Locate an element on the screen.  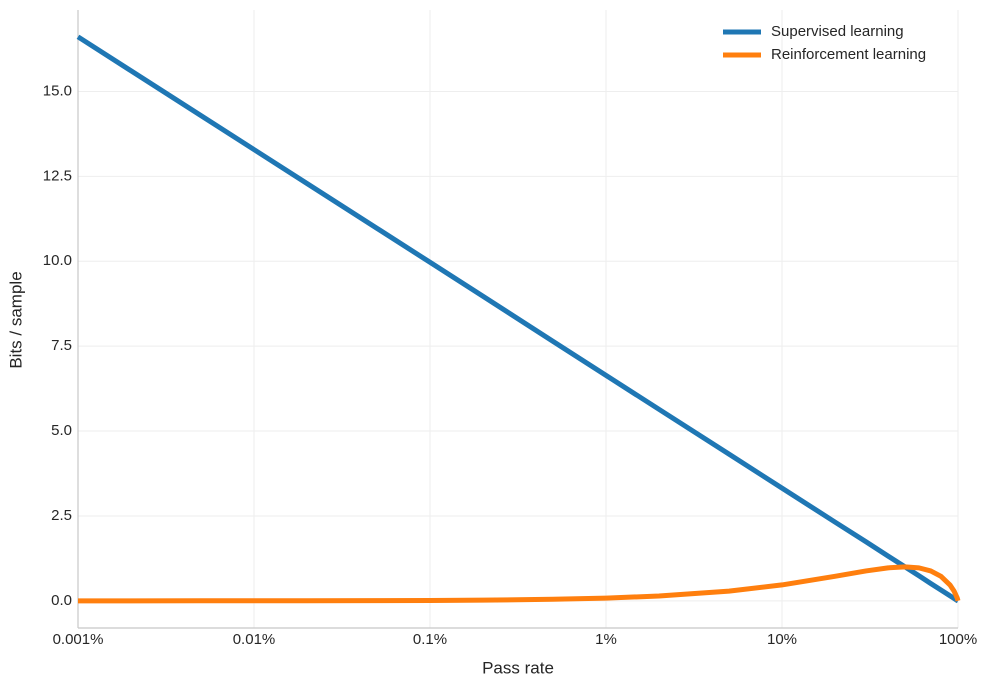
x-tick-label: 100% is located at coordinates (958, 639).